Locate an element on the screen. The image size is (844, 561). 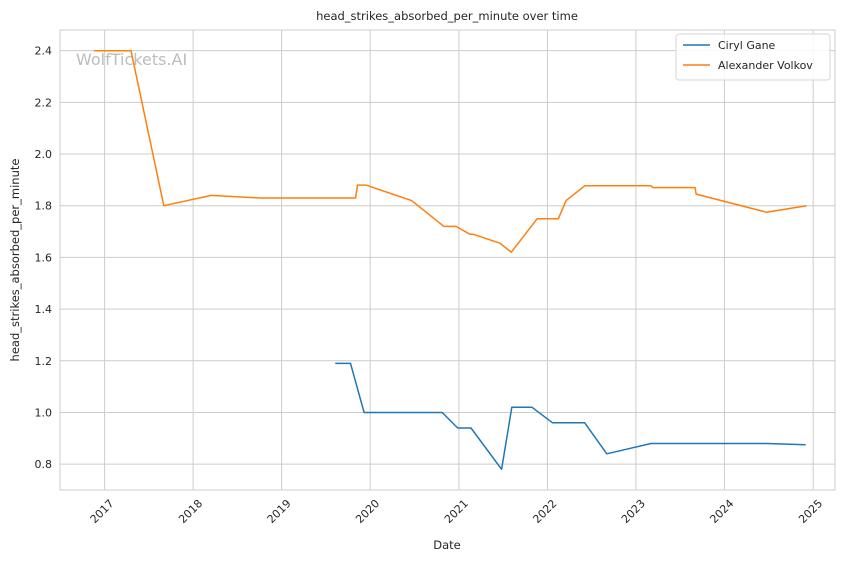
legend: Ciryl Gane Alexander Volkov is located at coordinates (753, 57).